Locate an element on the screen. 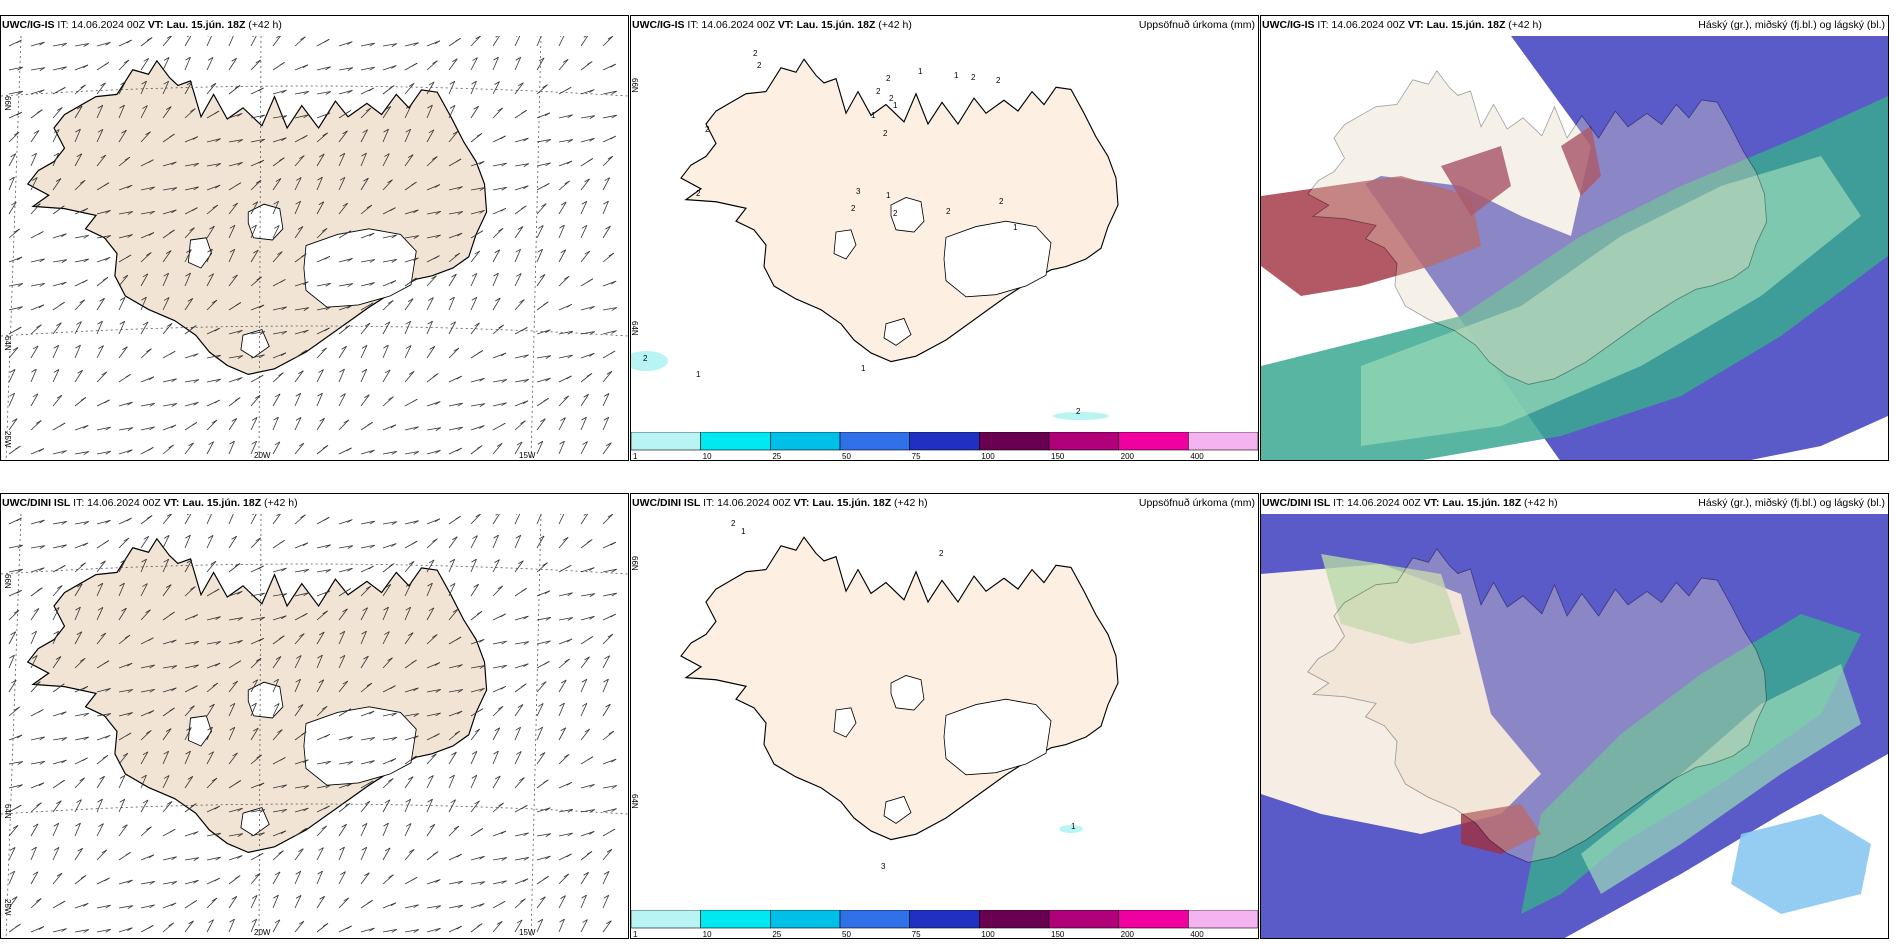 The height and width of the screenshot is (950, 1900). lat-label-66: 66N is located at coordinates (7, 581).